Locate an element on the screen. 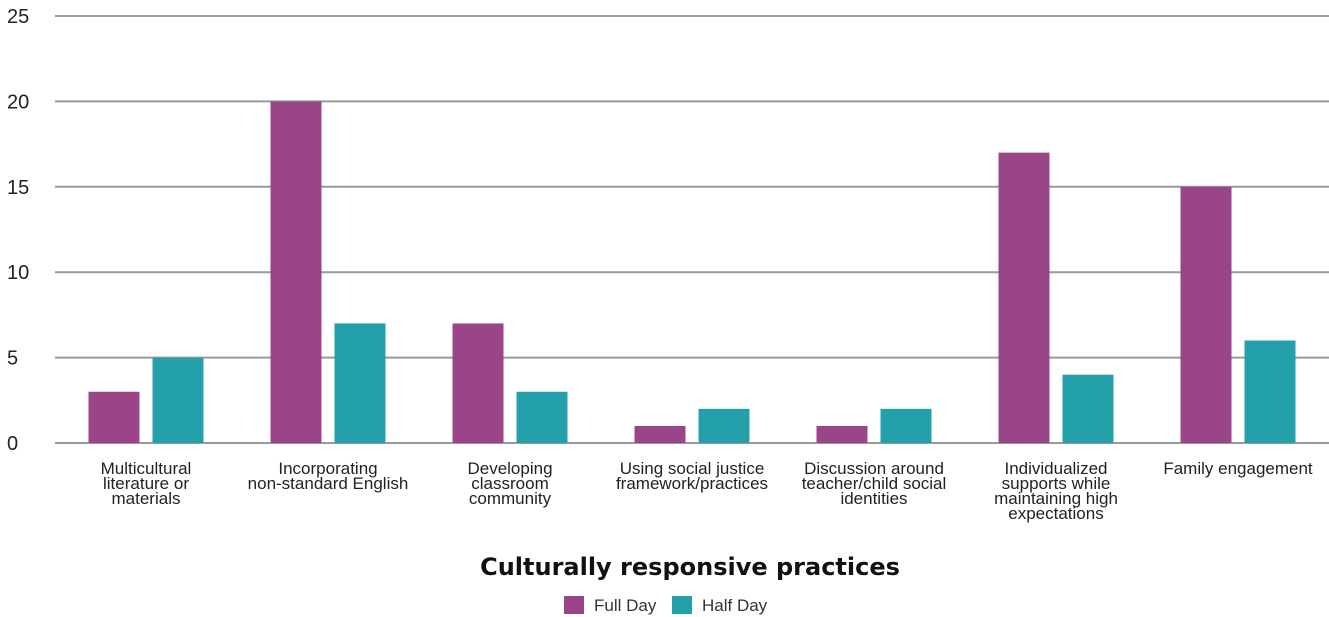 This screenshot has width=1329, height=617. y-tick-label: 10 is located at coordinates (18, 273).